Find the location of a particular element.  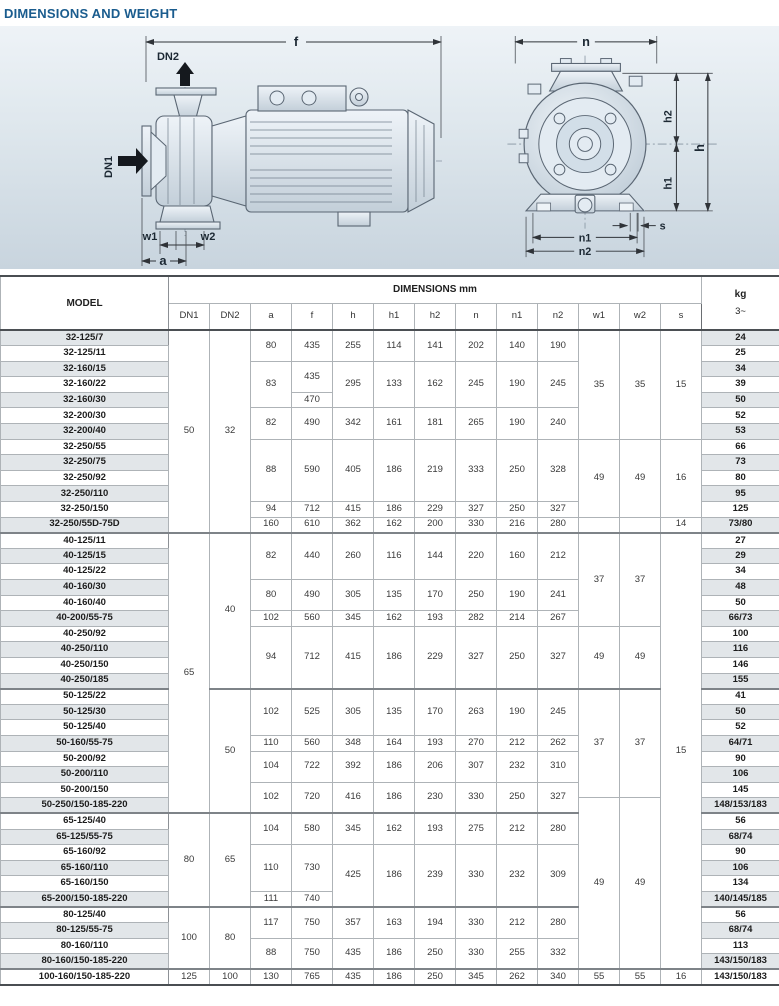

col-header-h1: h1 is located at coordinates (394, 316).